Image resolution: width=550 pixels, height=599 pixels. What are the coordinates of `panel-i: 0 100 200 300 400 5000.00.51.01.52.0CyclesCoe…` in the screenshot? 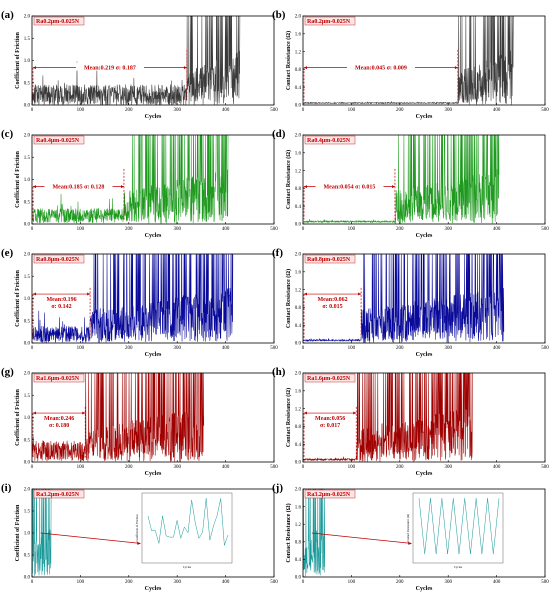 It's located at (139, 537).